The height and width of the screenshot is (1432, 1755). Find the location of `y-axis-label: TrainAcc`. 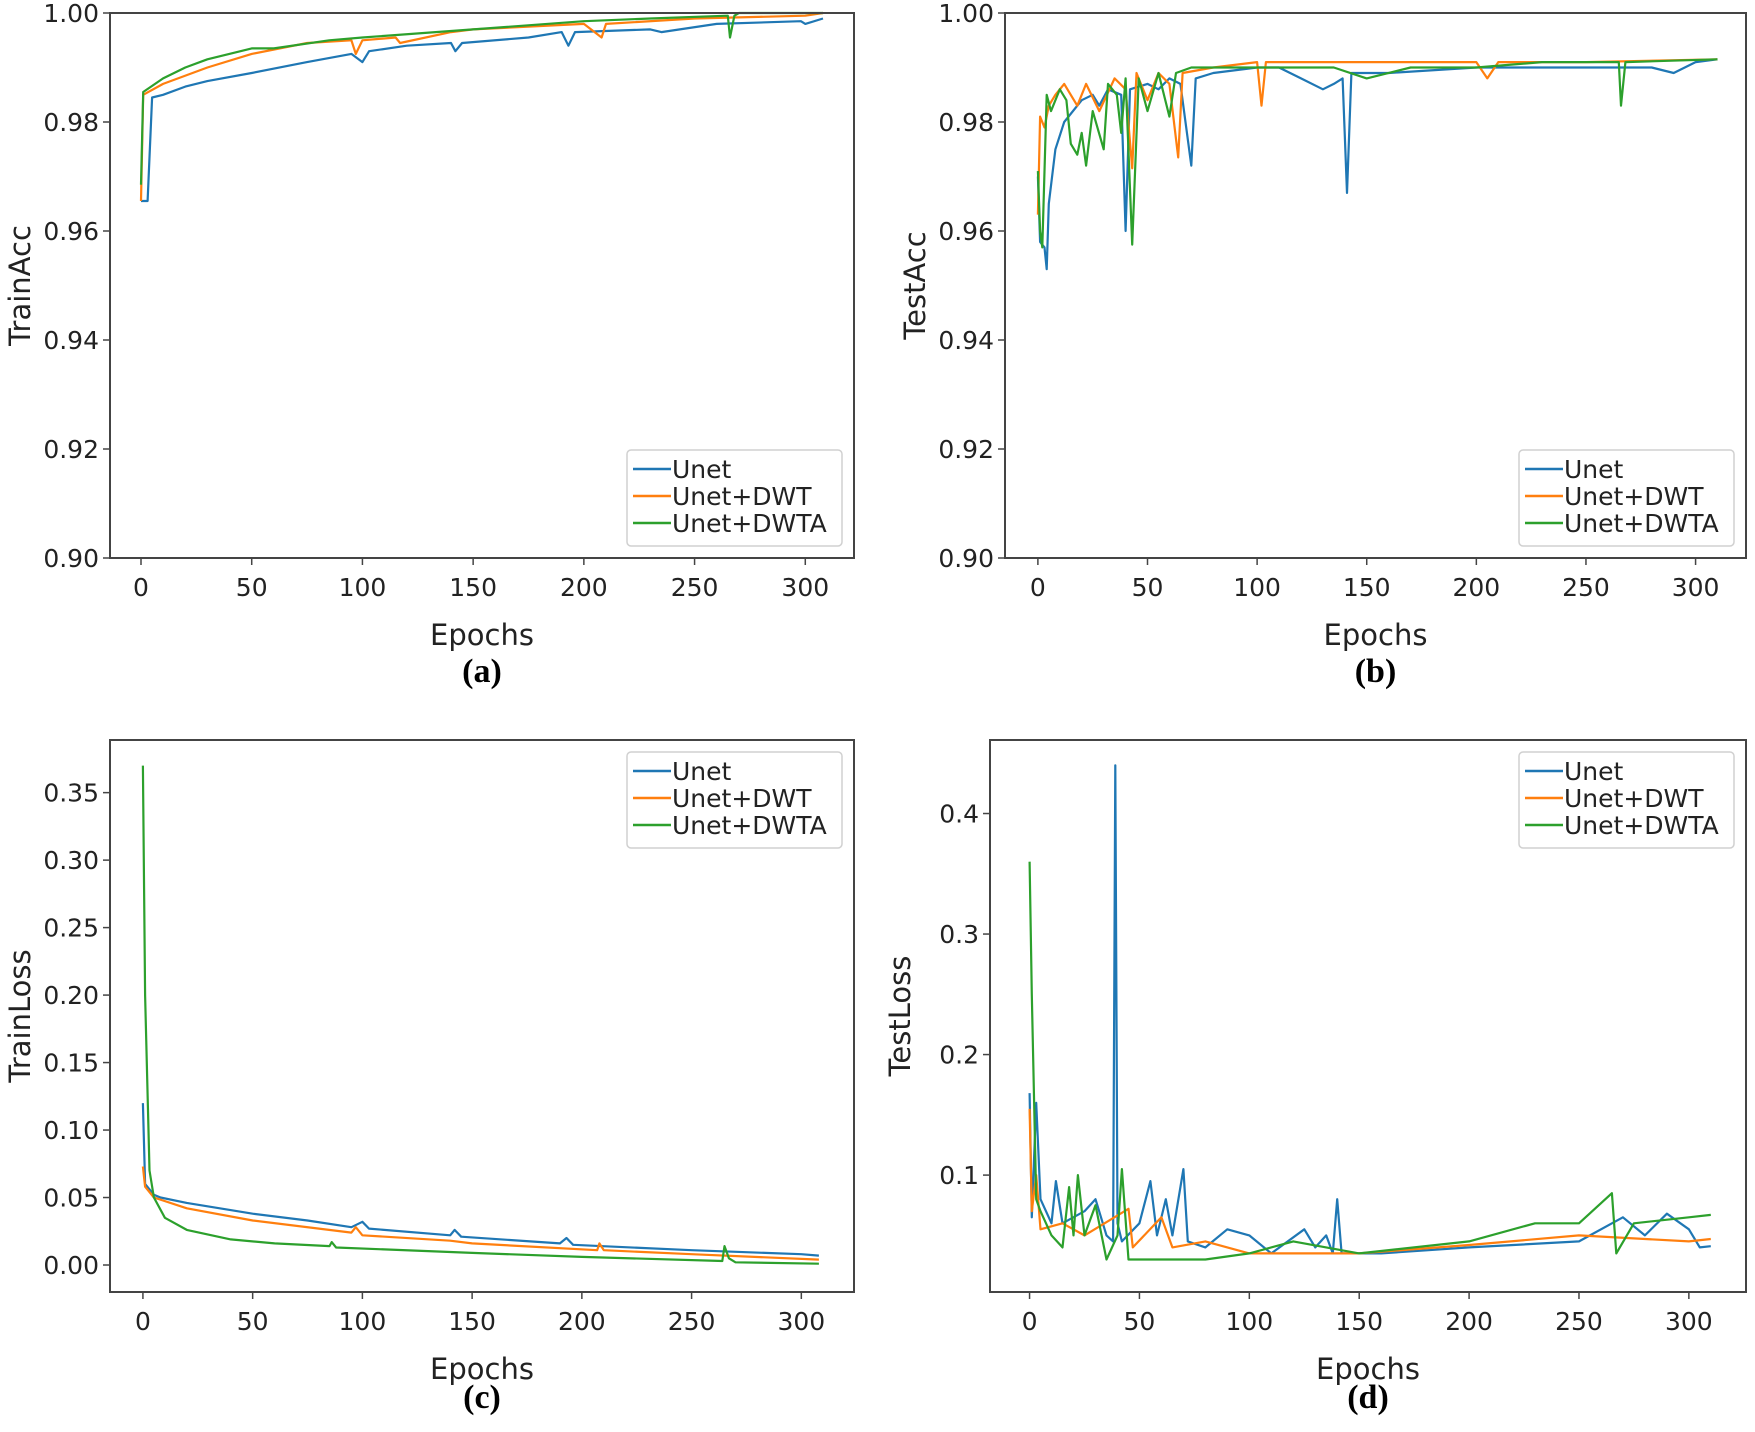

y-axis-label: TrainAcc is located at coordinates (20, 286).